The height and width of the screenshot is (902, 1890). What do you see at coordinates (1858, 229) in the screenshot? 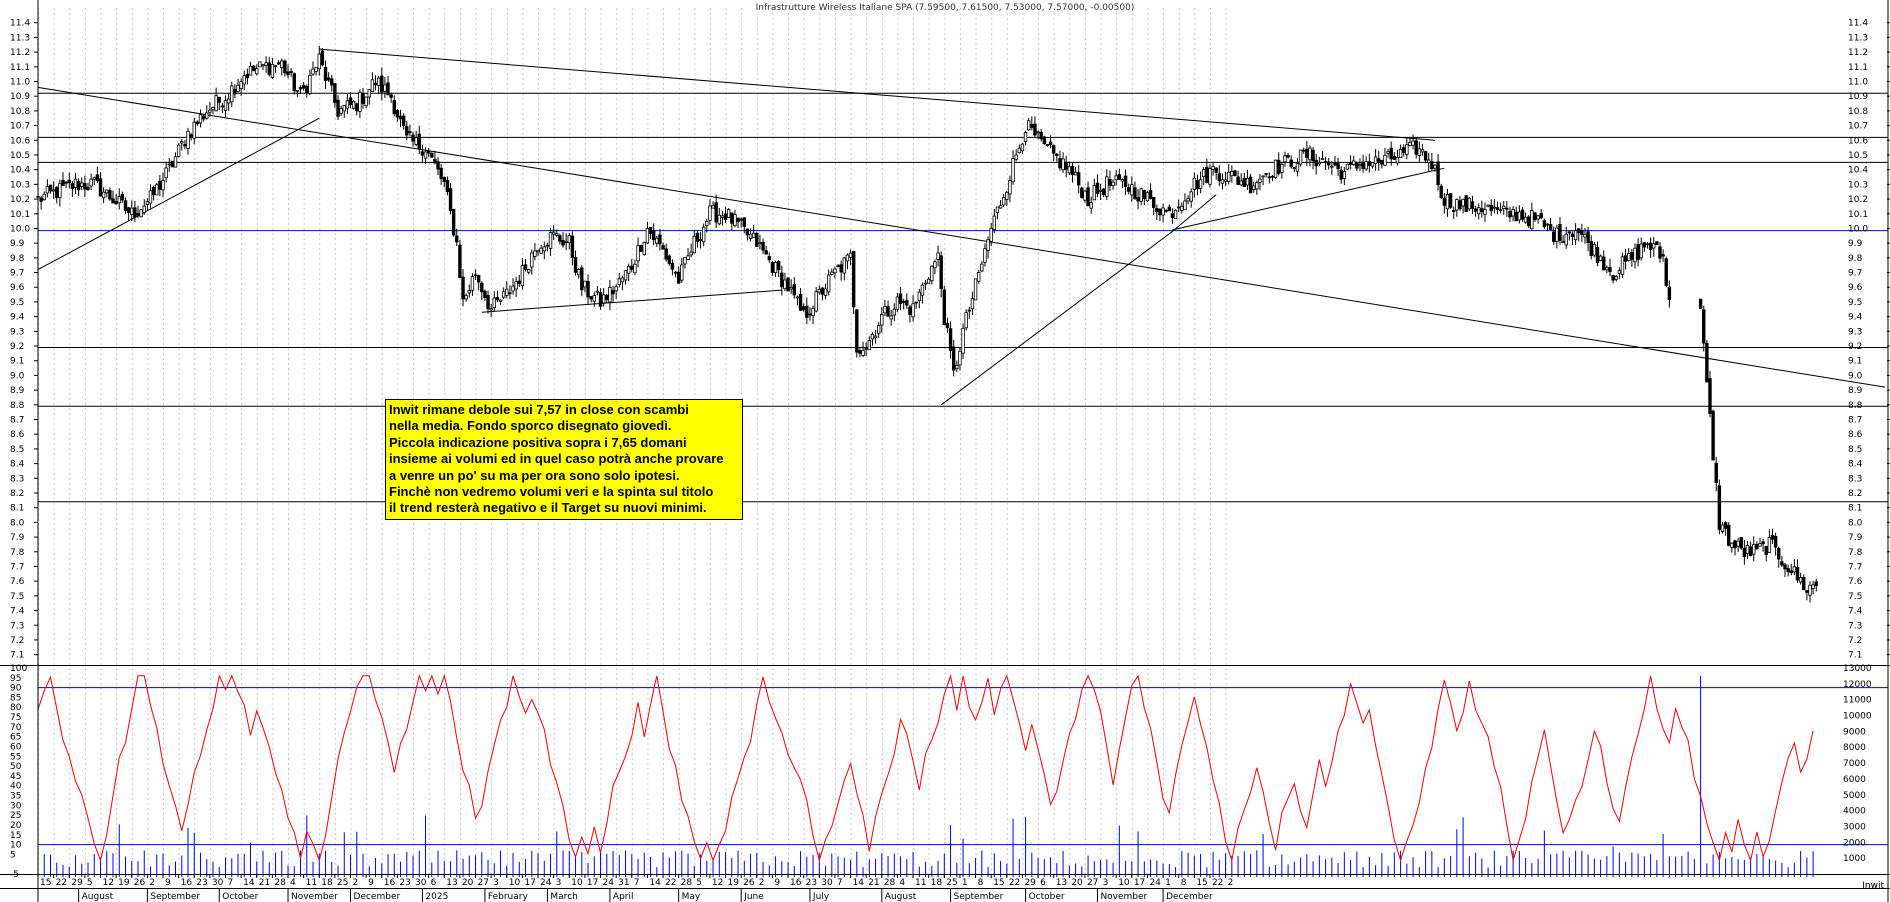
I see `price-tick-right: 10.0` at bounding box center [1858, 229].